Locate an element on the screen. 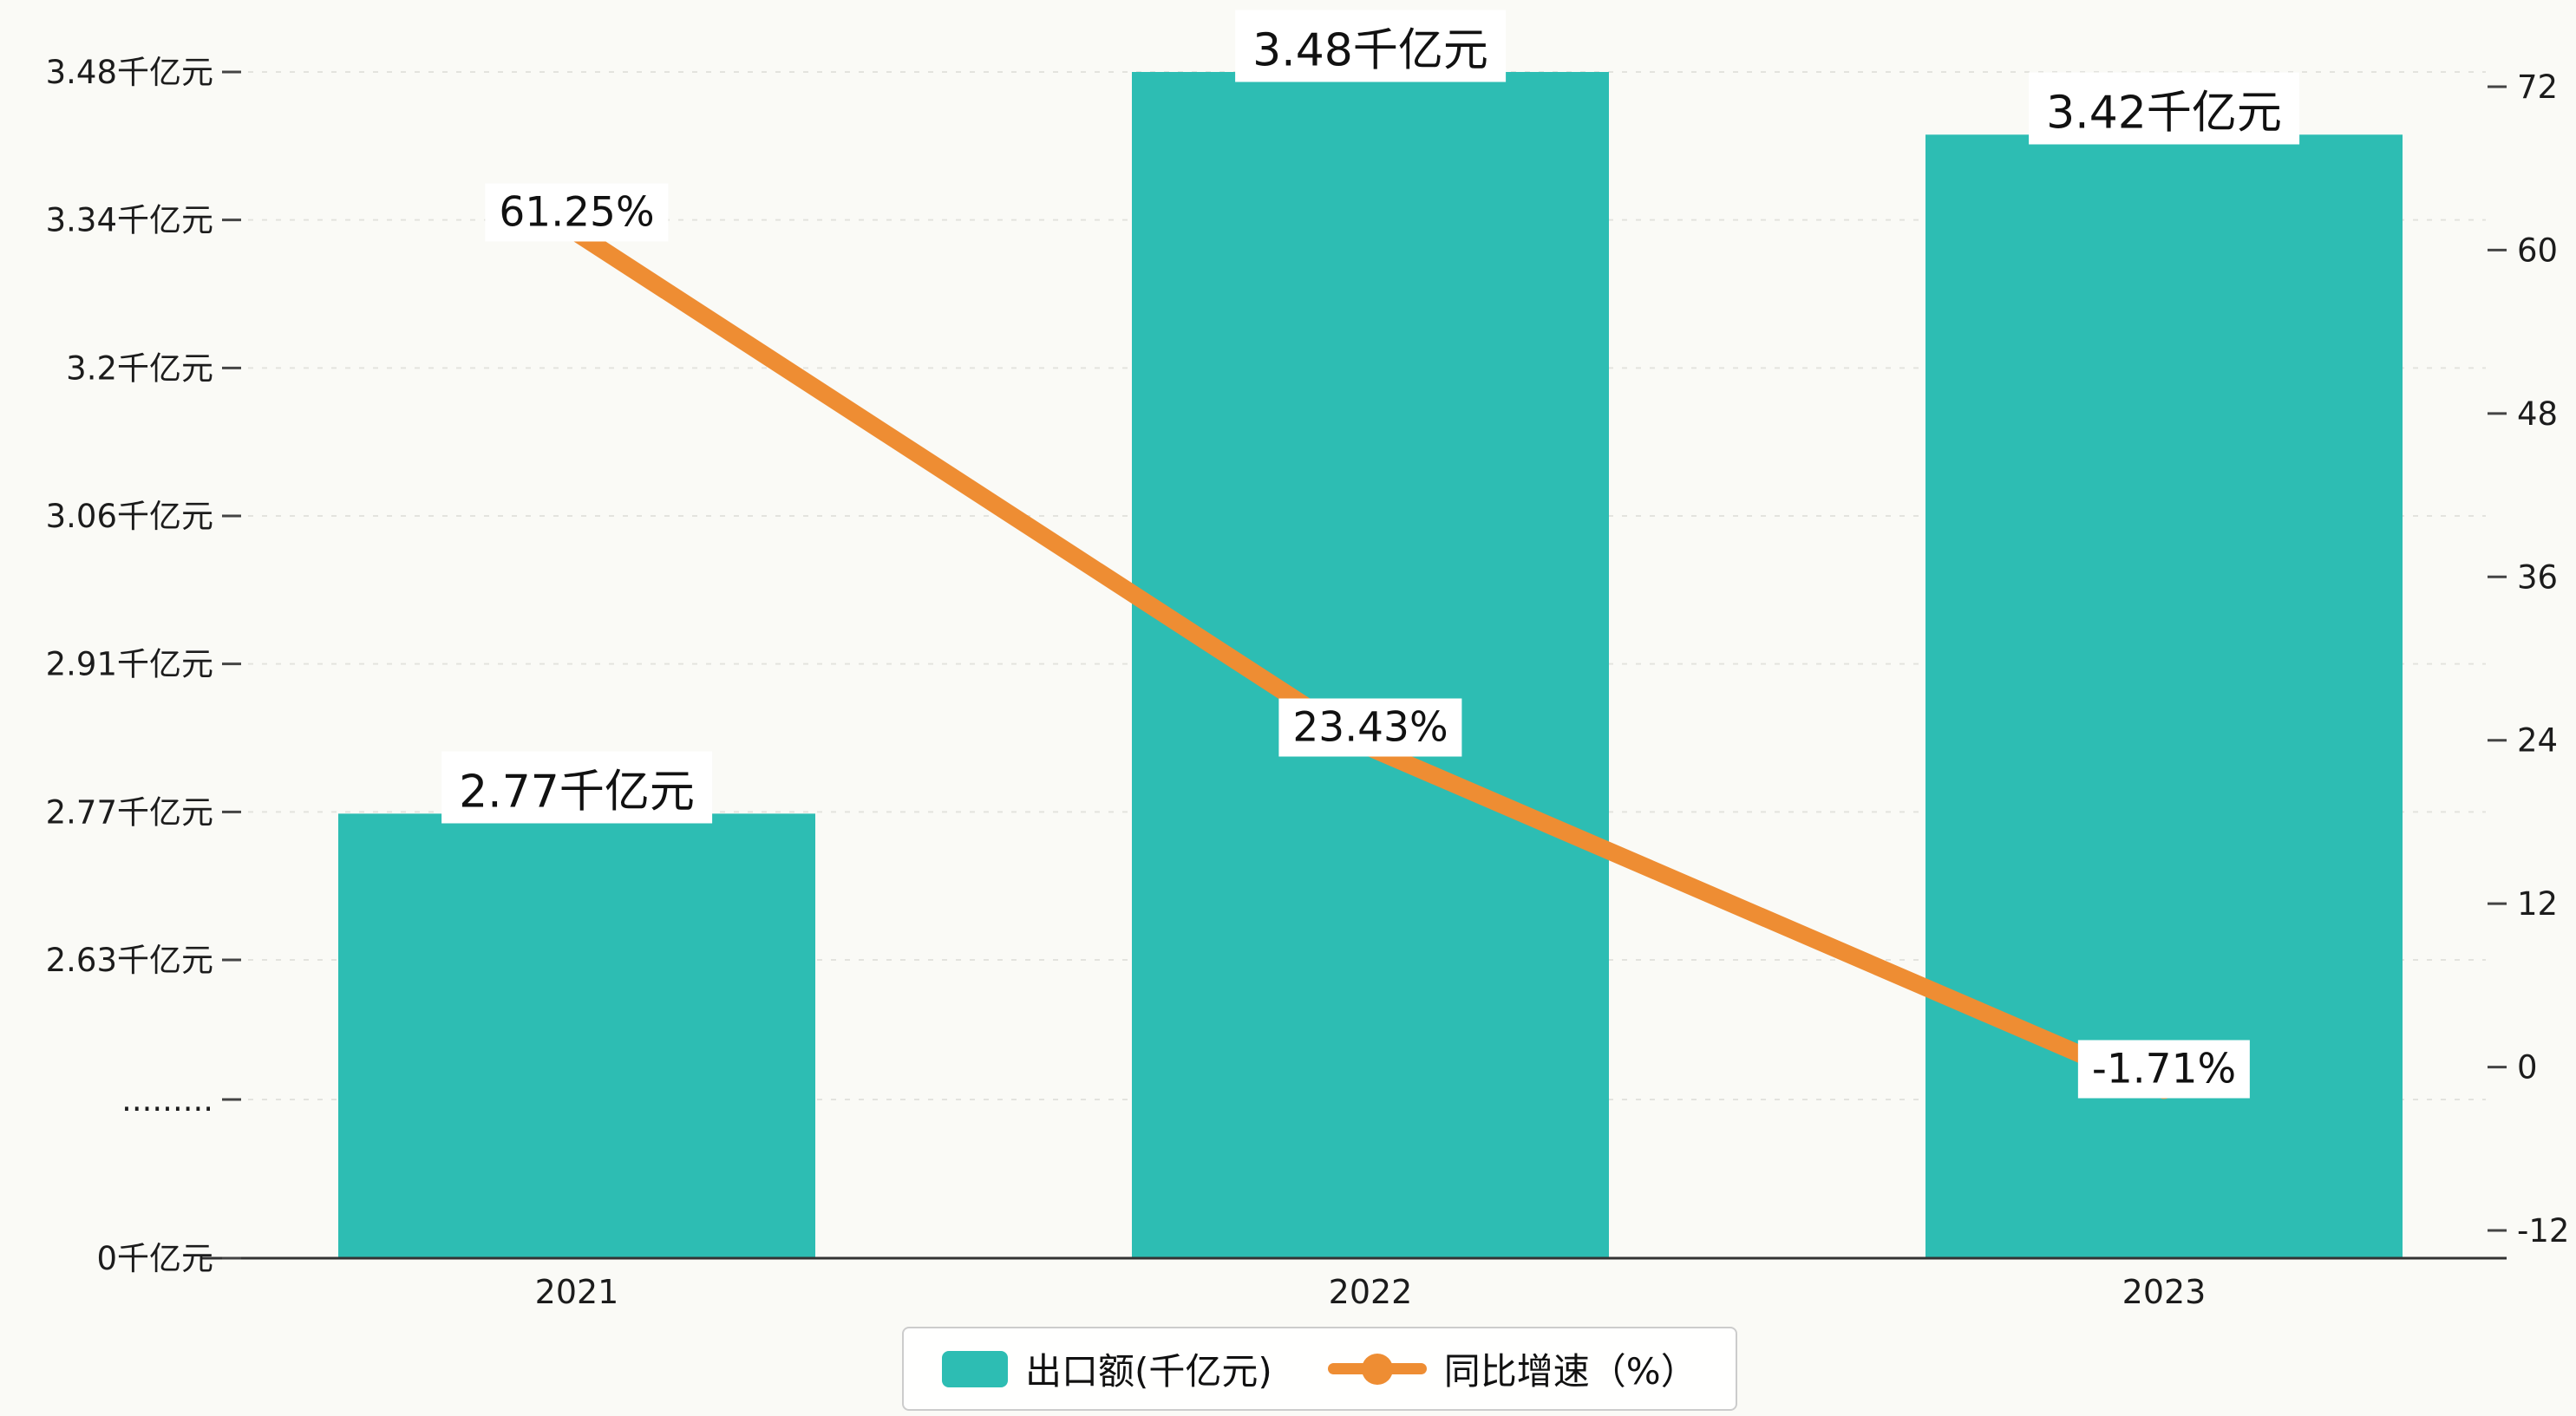 The image size is (2576, 1416). right-axis-label: 72 is located at coordinates (2537, 88).